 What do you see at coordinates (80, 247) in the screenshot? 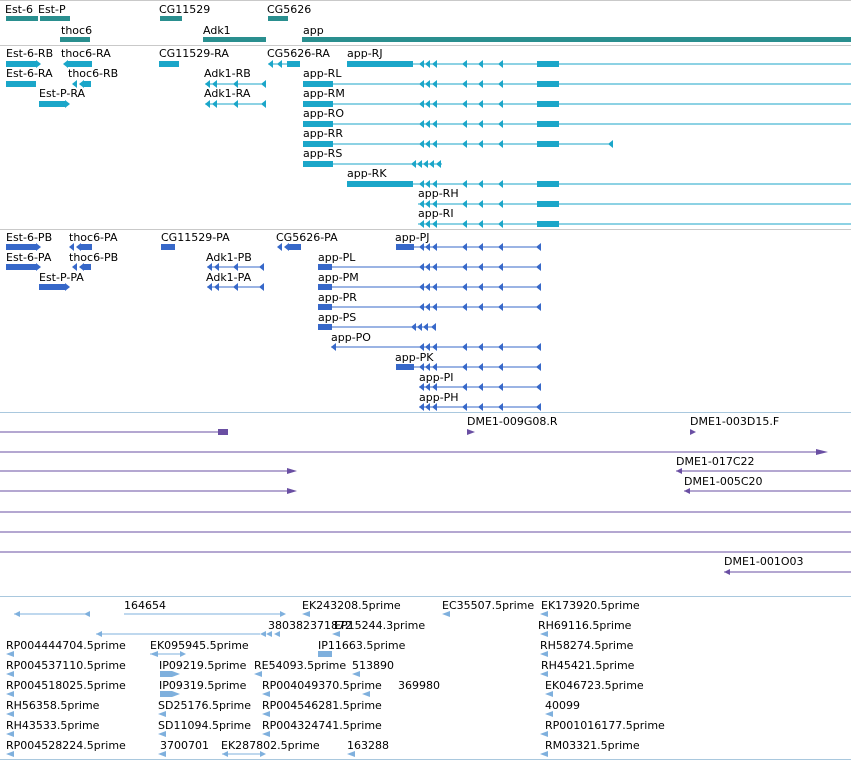
I see `thoc6-pa-glyph` at bounding box center [80, 247].